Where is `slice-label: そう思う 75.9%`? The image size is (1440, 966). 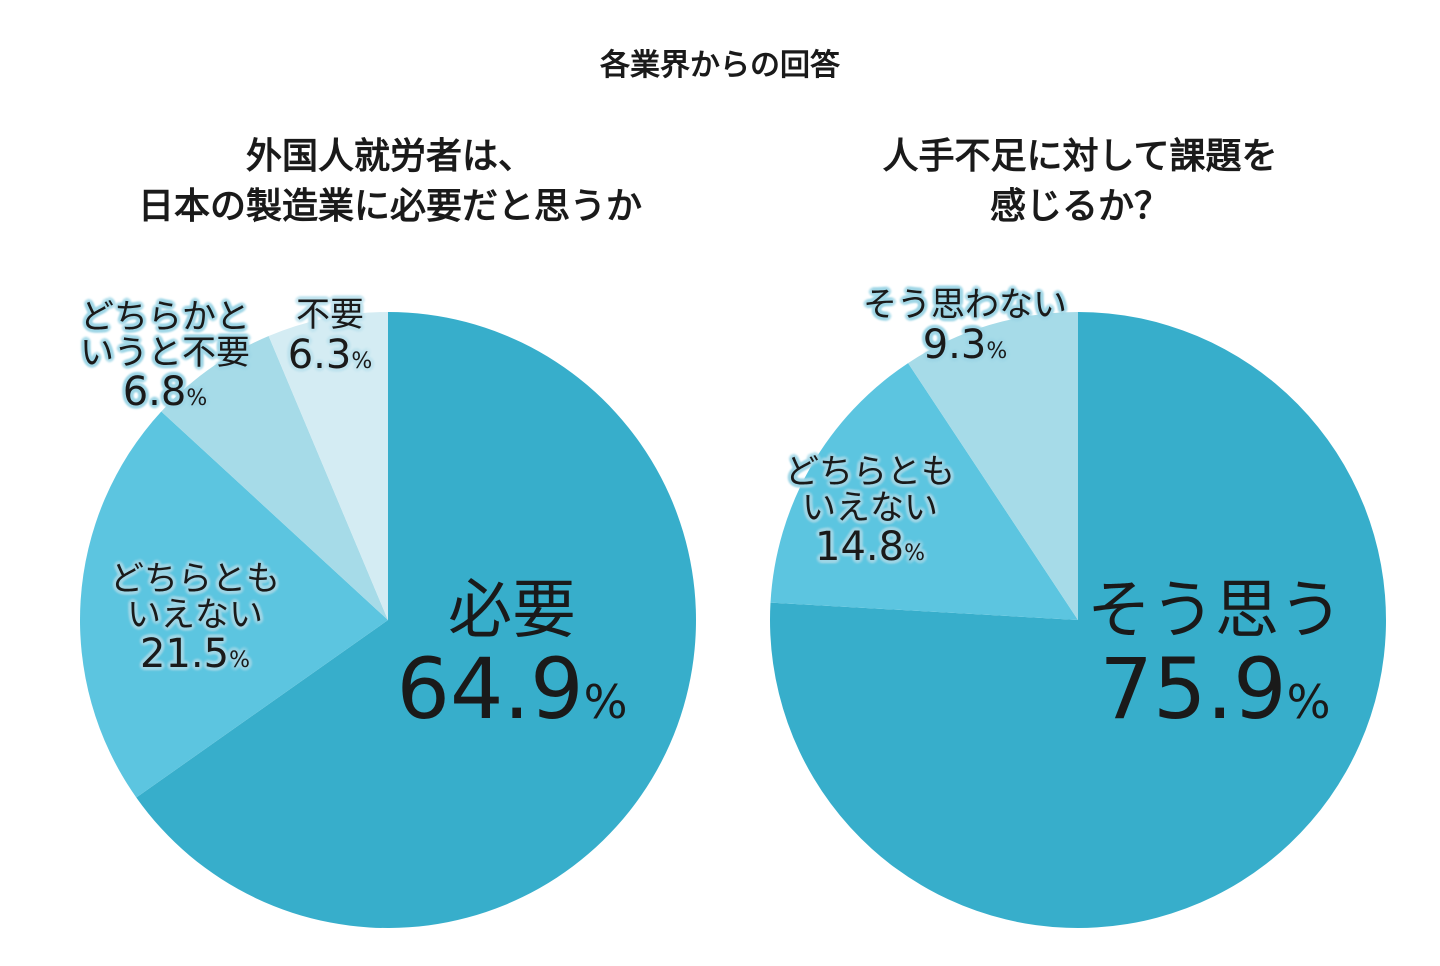 slice-label: そう思う 75.9% is located at coordinates (1215, 653).